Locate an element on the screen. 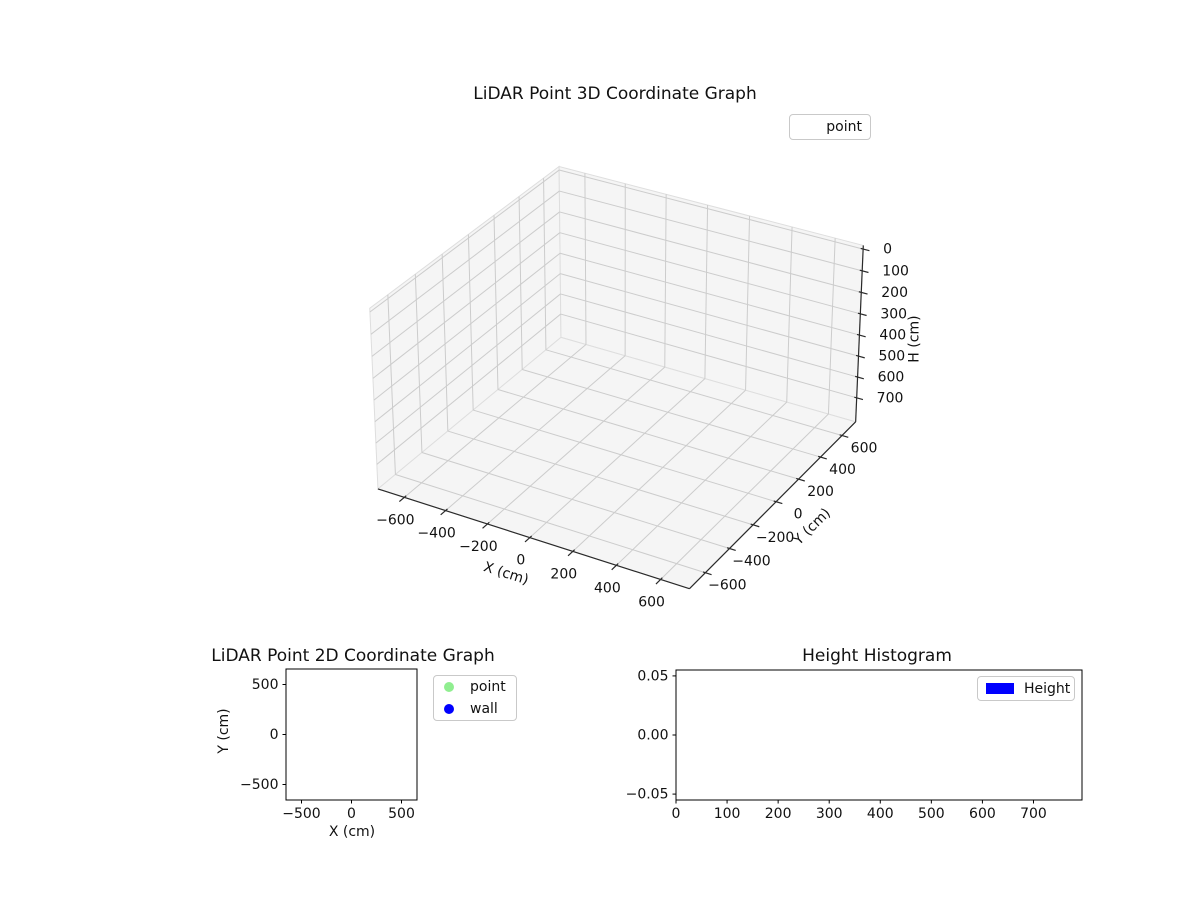 Image resolution: width=1200 pixels, height=900 pixels. plot2d-legend-entry-wall: wall is located at coordinates (475, 709).